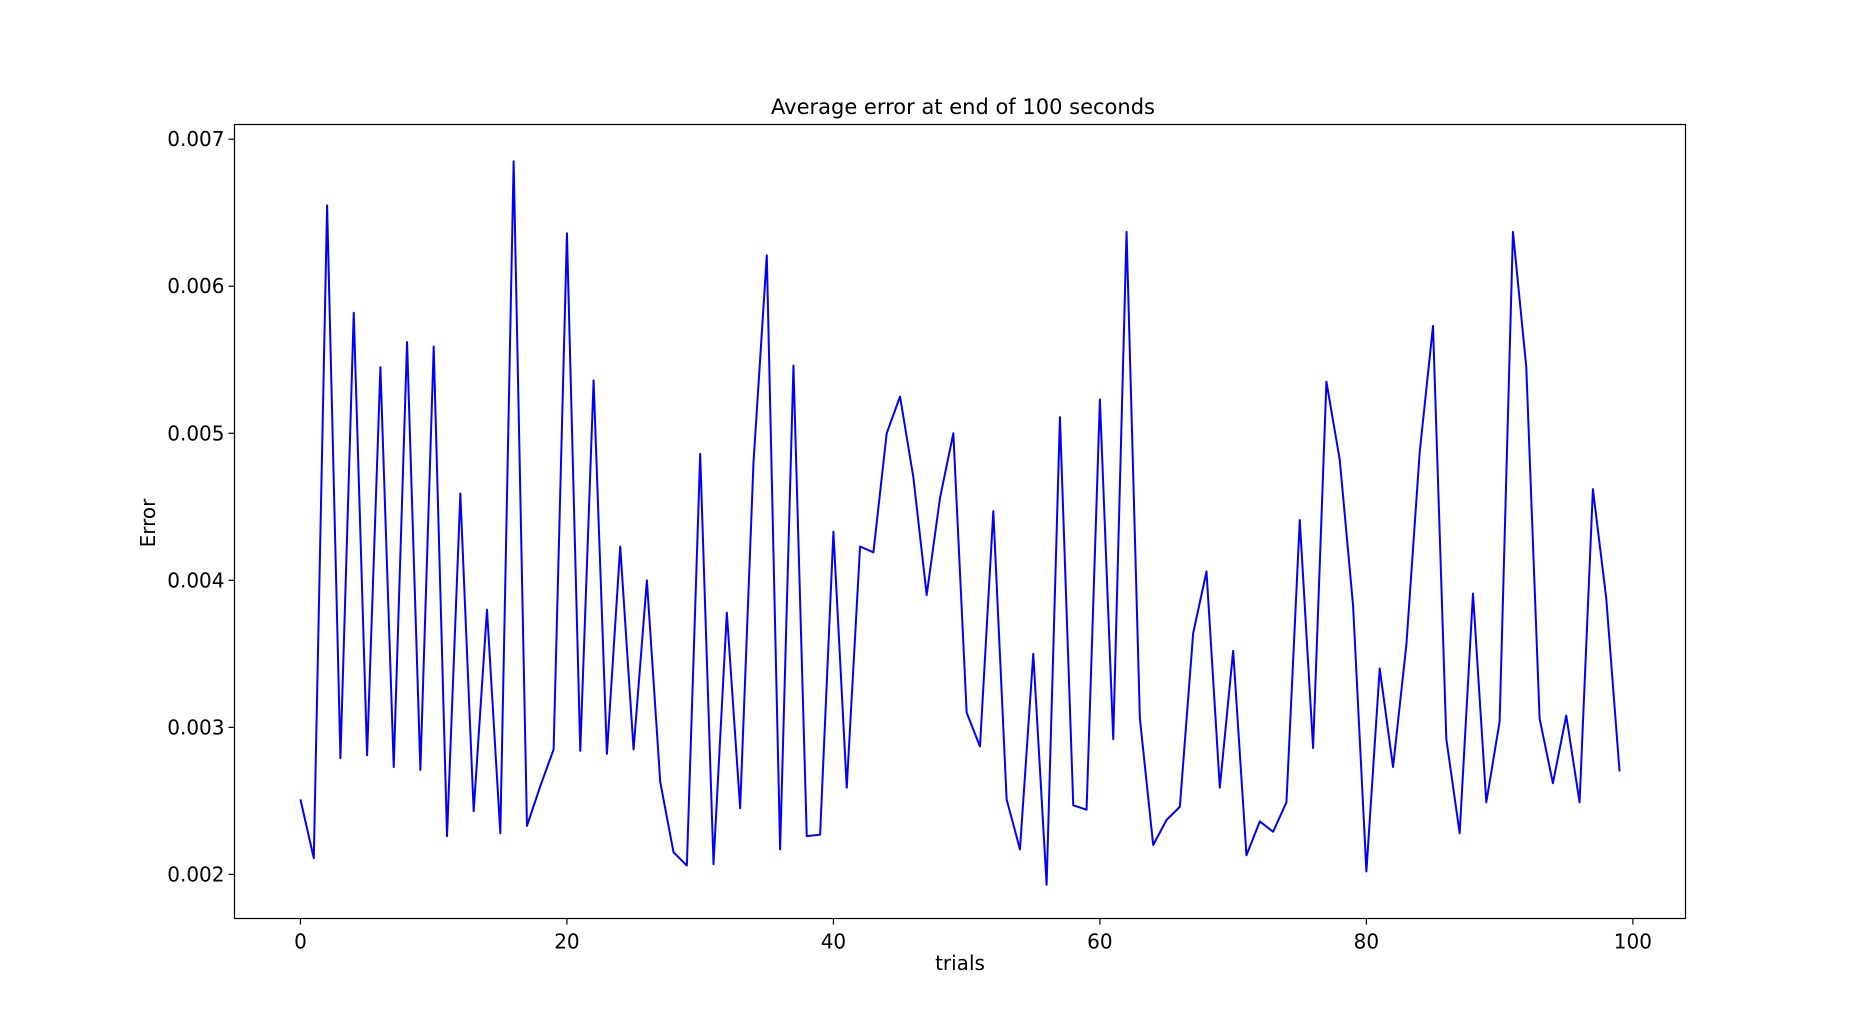 This screenshot has height=1022, width=1855. Describe the element at coordinates (960, 963) in the screenshot. I see `x-axis-title: trials` at that location.